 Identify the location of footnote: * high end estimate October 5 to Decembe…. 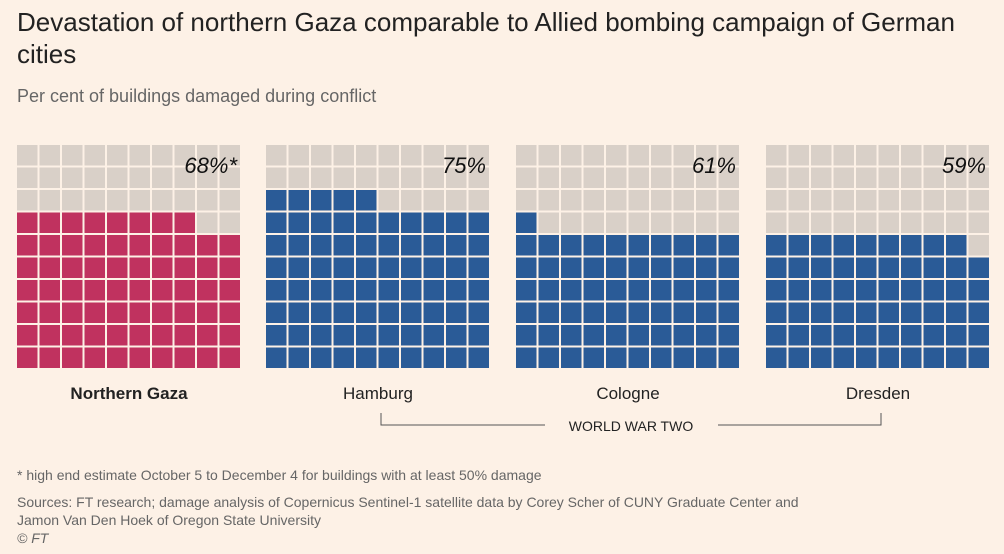
(279, 475).